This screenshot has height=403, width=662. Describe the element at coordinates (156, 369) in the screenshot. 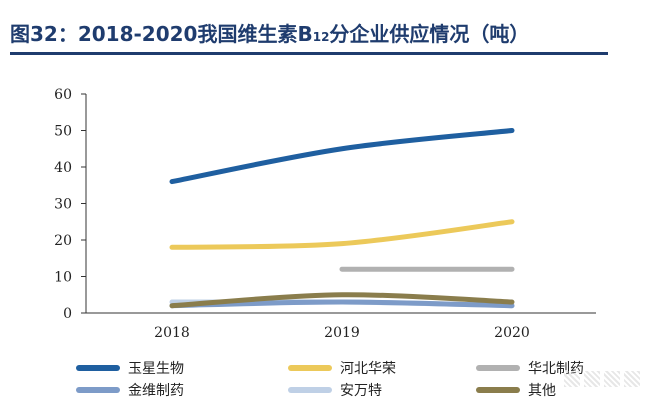

I see `legend-label: 玉星生物` at that location.